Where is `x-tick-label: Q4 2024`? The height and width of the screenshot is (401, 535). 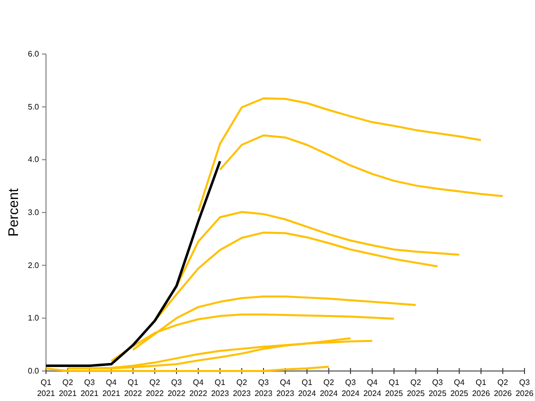 x-tick-label: Q4 2024 is located at coordinates (372, 388).